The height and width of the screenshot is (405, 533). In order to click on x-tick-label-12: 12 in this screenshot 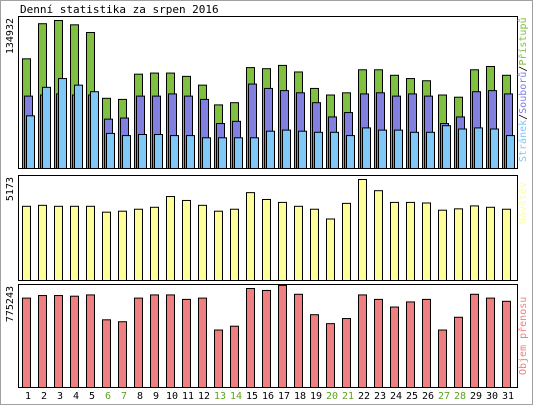, I will do `click(204, 396)`.